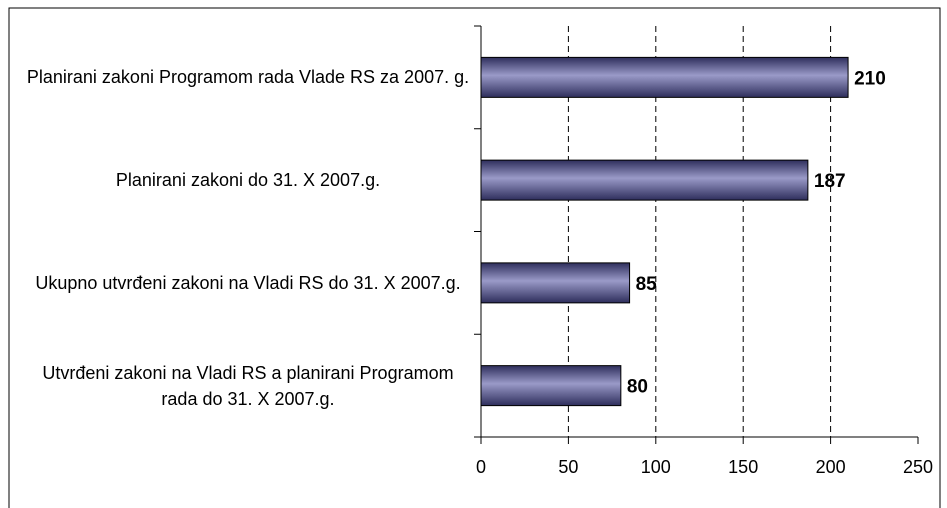  Describe the element at coordinates (918, 467) in the screenshot. I see `x-tick-label: 250` at that location.